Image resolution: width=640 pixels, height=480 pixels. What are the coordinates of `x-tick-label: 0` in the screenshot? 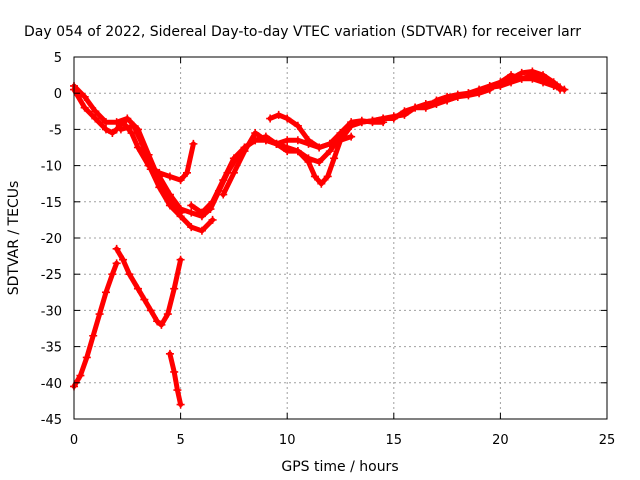 It's located at (74, 440).